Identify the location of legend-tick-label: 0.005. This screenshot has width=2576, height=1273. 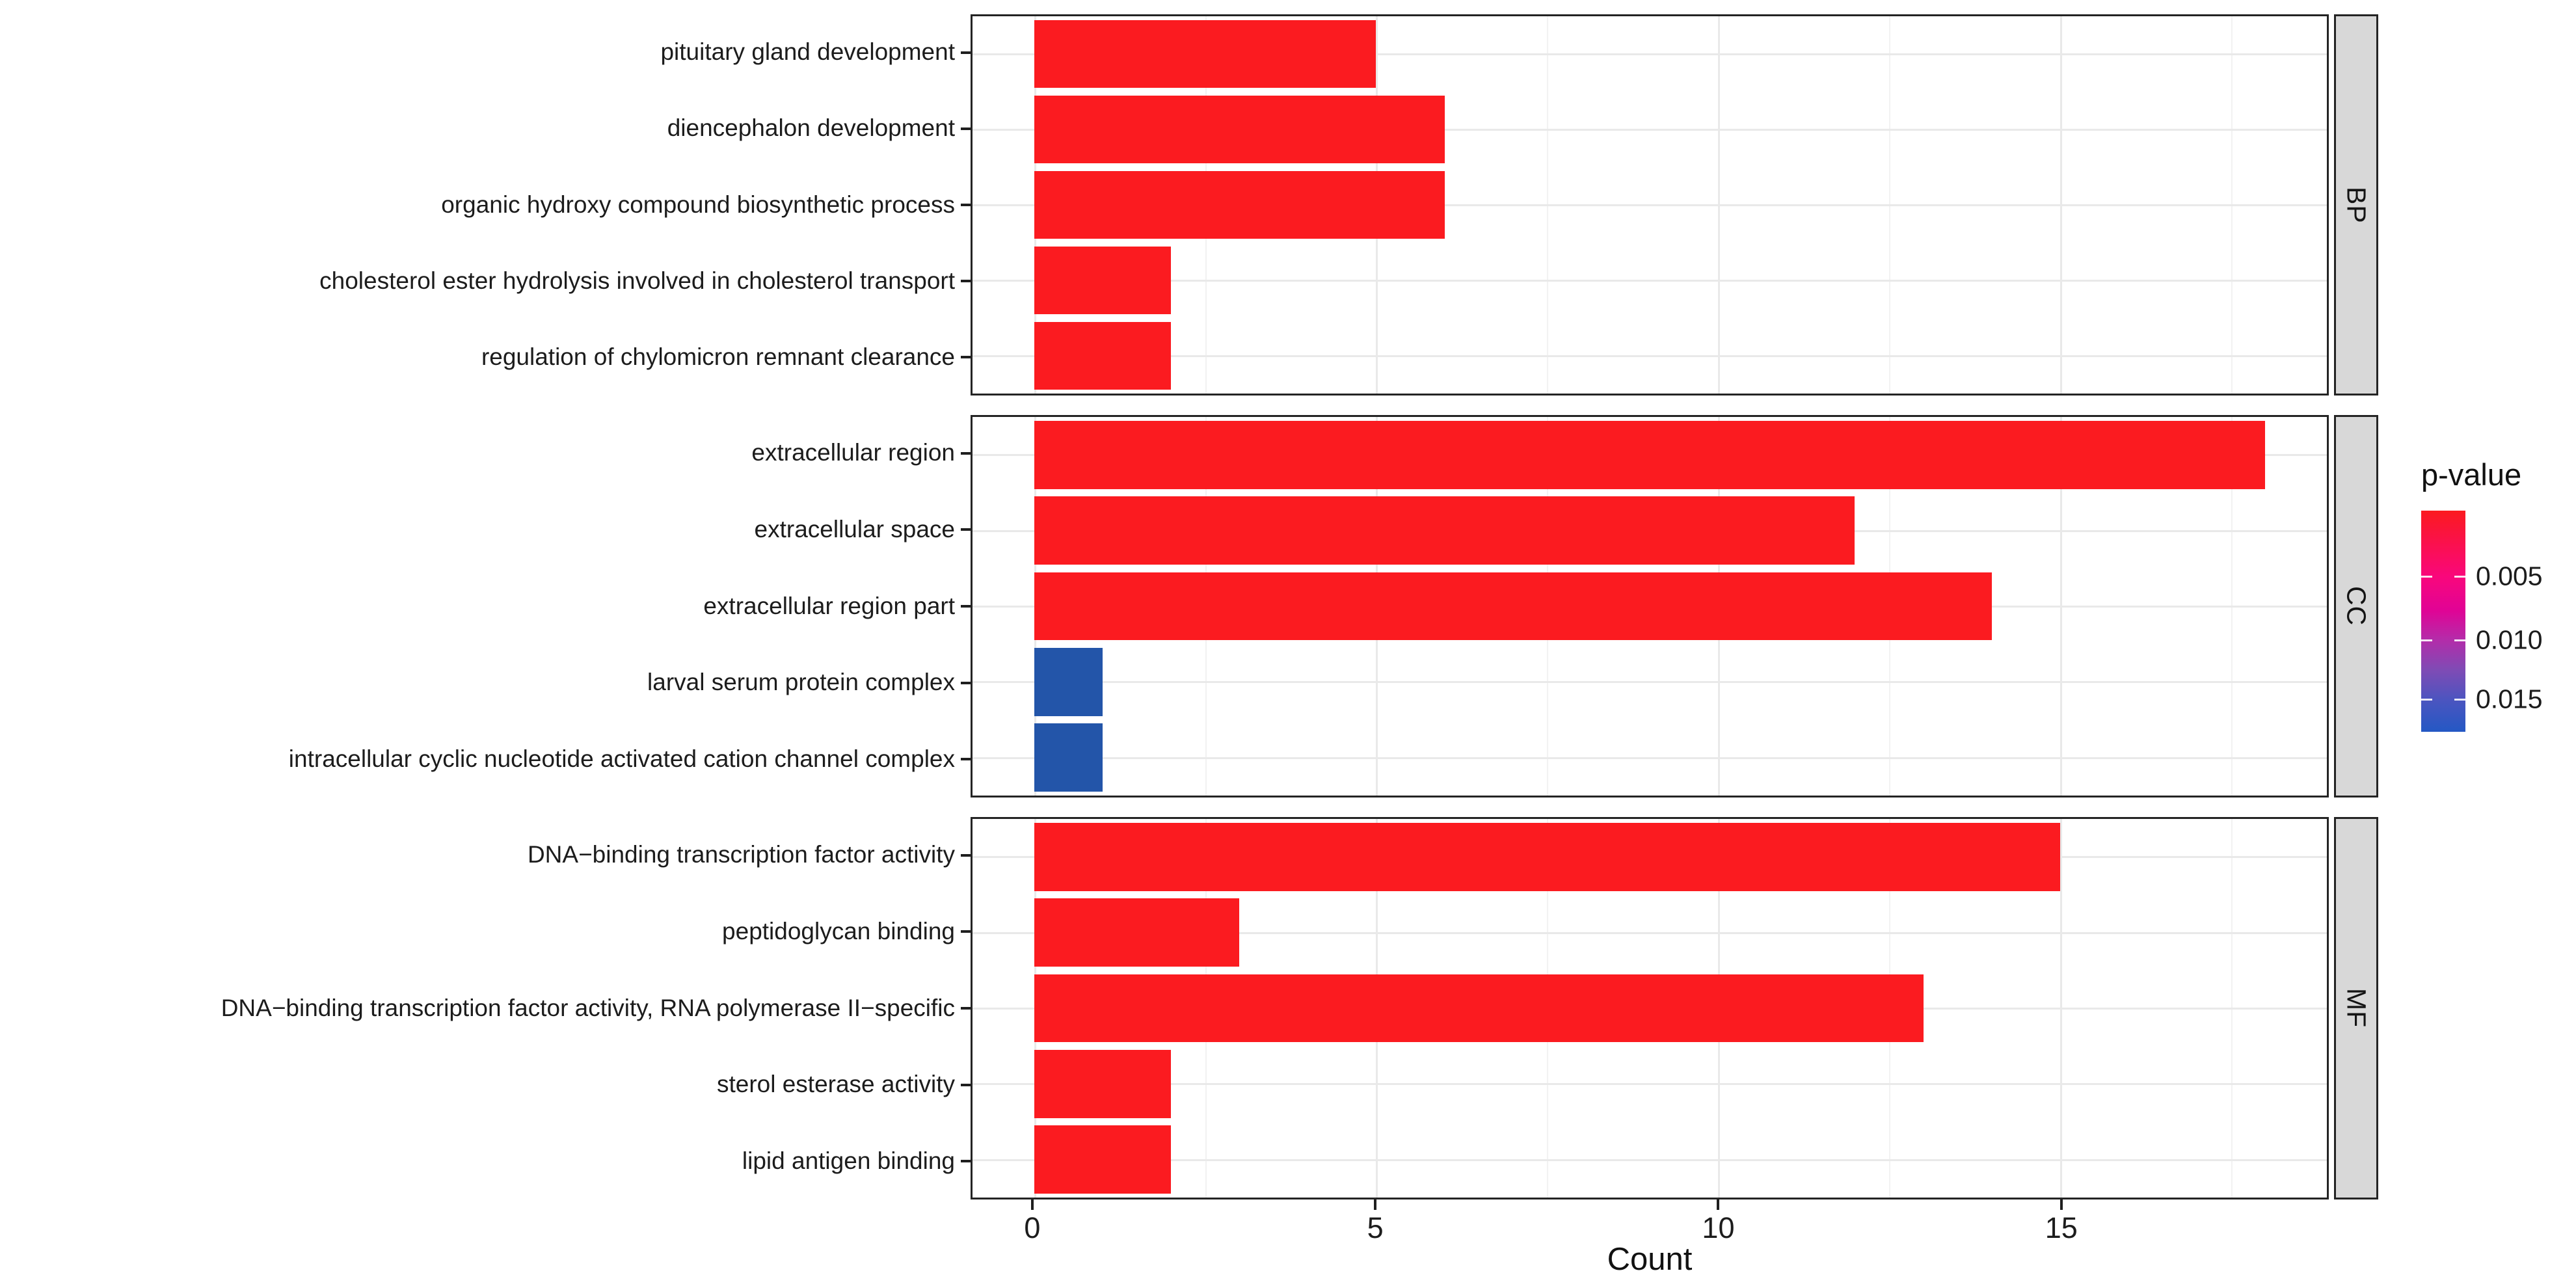
(2509, 576).